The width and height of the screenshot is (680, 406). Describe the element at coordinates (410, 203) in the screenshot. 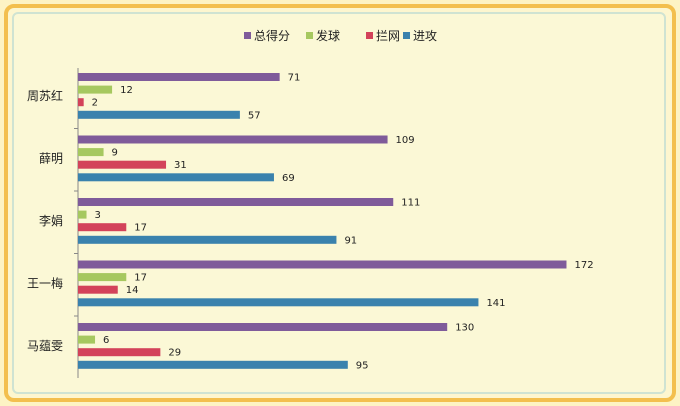

I see `data-label: 111` at that location.